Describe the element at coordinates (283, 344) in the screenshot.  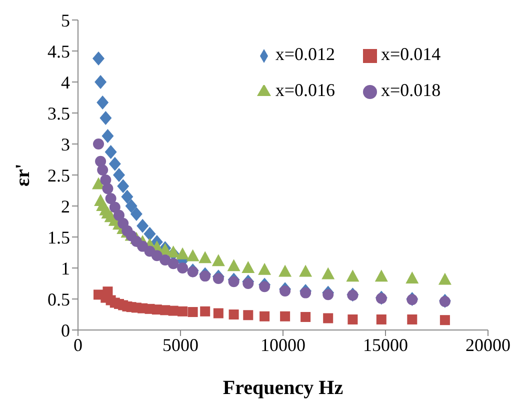
I see `x-tick-label: 10000` at that location.